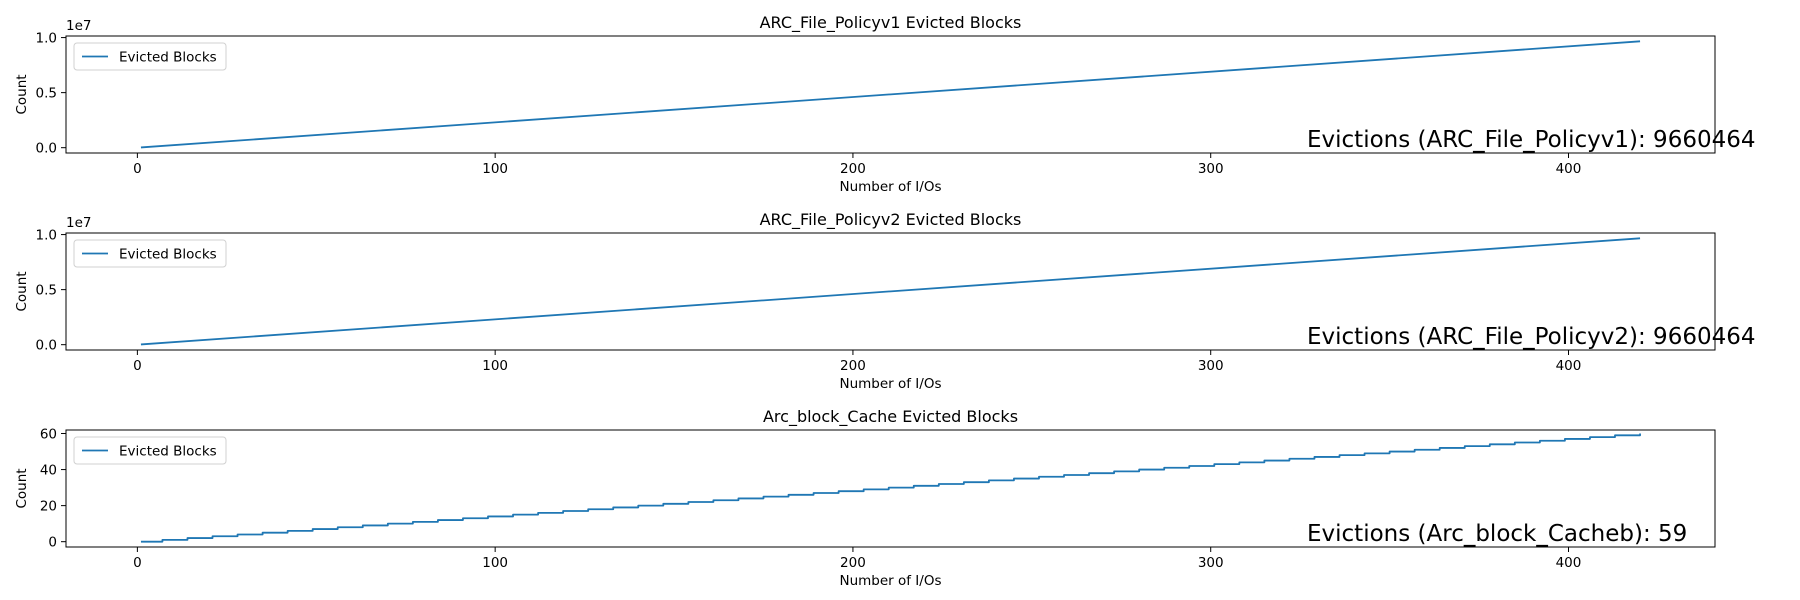 Image resolution: width=1800 pixels, height=600 pixels. Describe the element at coordinates (891, 23) in the screenshot. I see `chart-title: ARC_File_Policyv1 Evicted Blocks` at that location.